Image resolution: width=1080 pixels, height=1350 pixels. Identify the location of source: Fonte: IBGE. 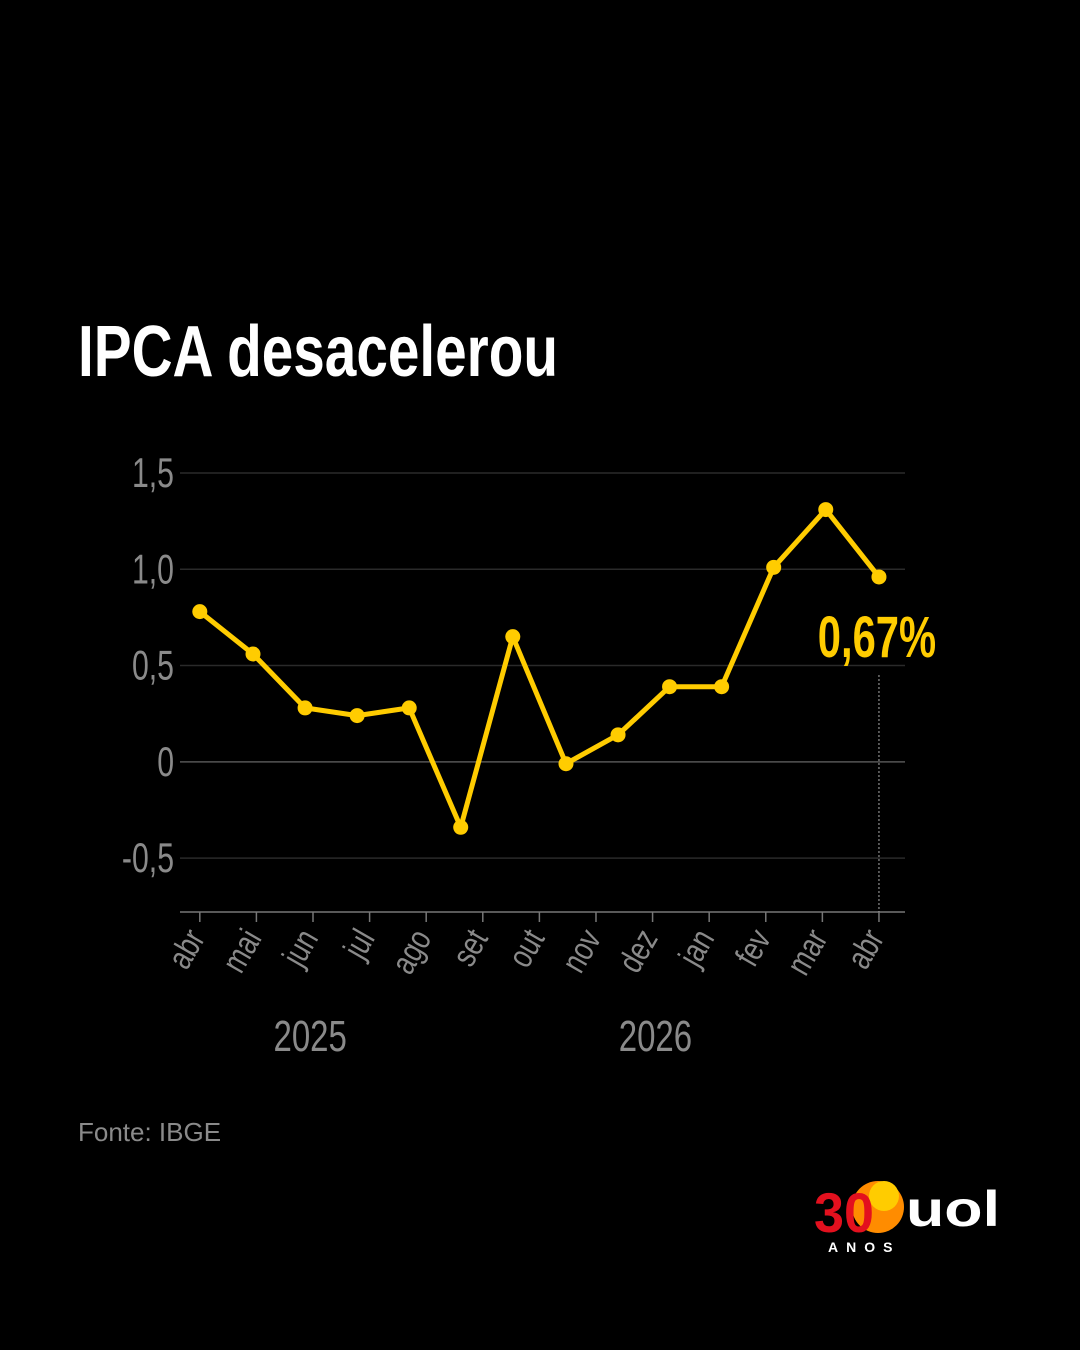
(149, 1132).